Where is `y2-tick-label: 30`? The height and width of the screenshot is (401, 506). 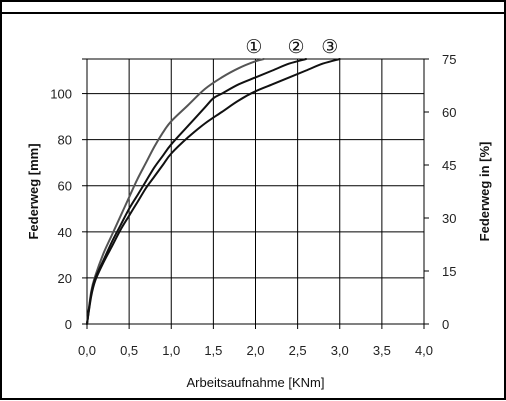 y2-tick-label: 30 is located at coordinates (449, 218).